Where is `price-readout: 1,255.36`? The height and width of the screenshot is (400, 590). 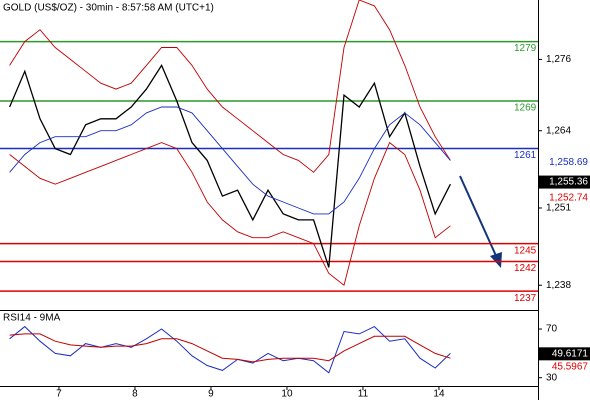
price-readout: 1,255.36 is located at coordinates (568, 182).